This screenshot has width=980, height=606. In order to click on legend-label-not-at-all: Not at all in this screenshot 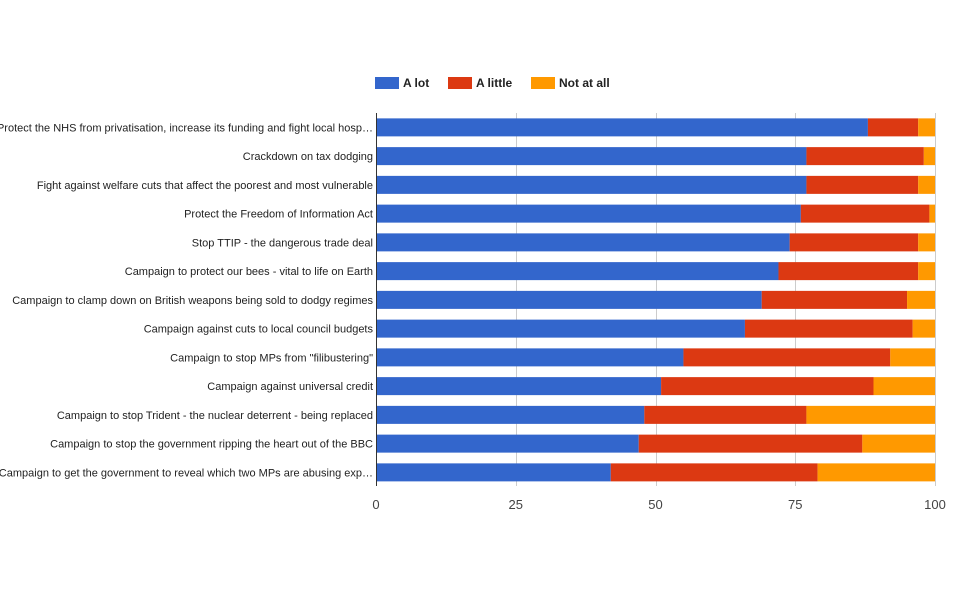, I will do `click(584, 83)`.